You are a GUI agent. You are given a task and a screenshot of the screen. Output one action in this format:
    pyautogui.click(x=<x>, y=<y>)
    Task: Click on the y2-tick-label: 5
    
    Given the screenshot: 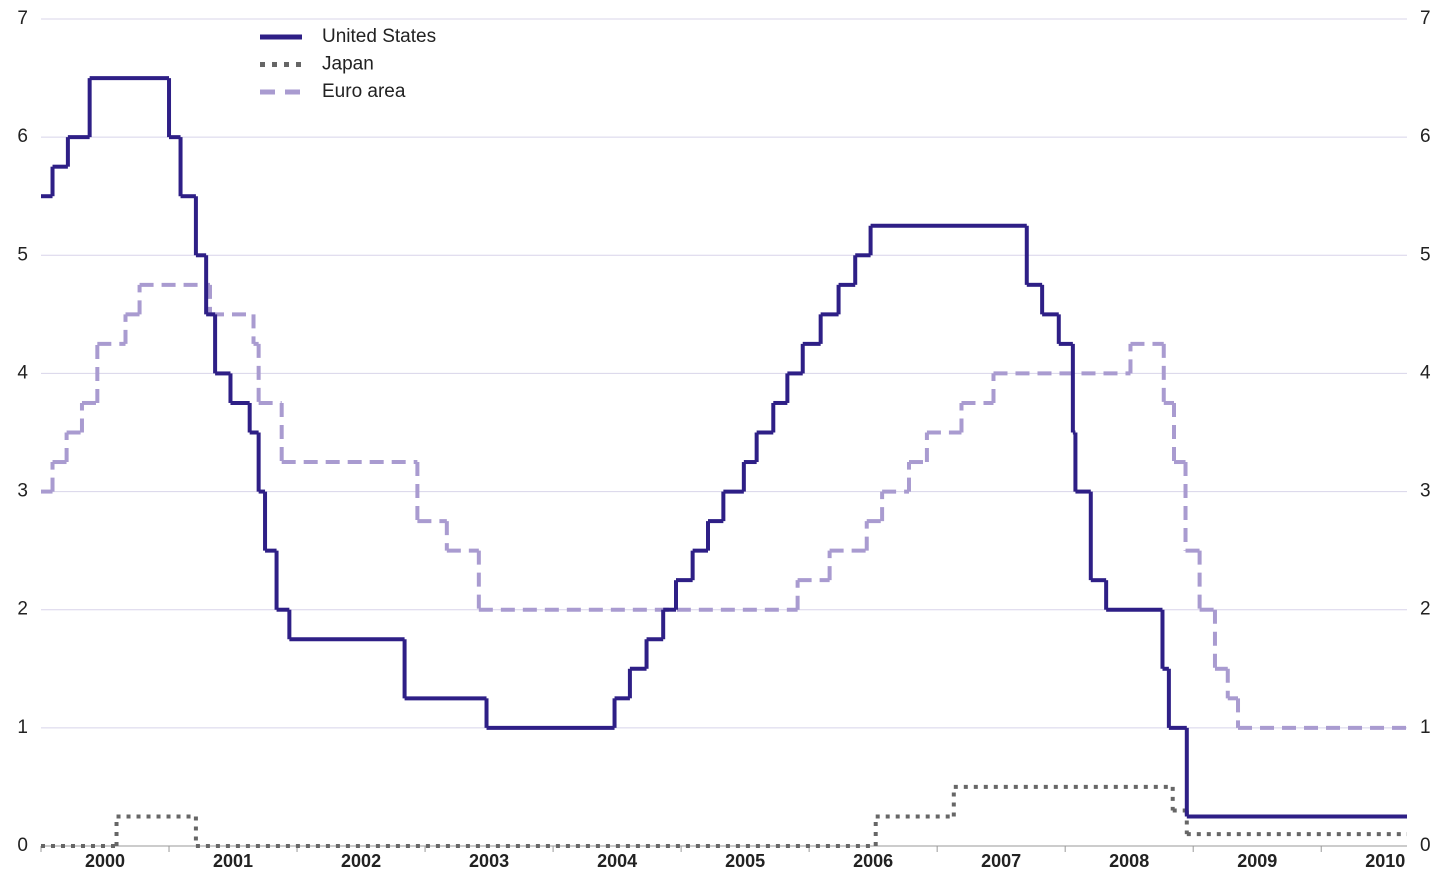 What is the action you would take?
    pyautogui.click(x=1425, y=254)
    